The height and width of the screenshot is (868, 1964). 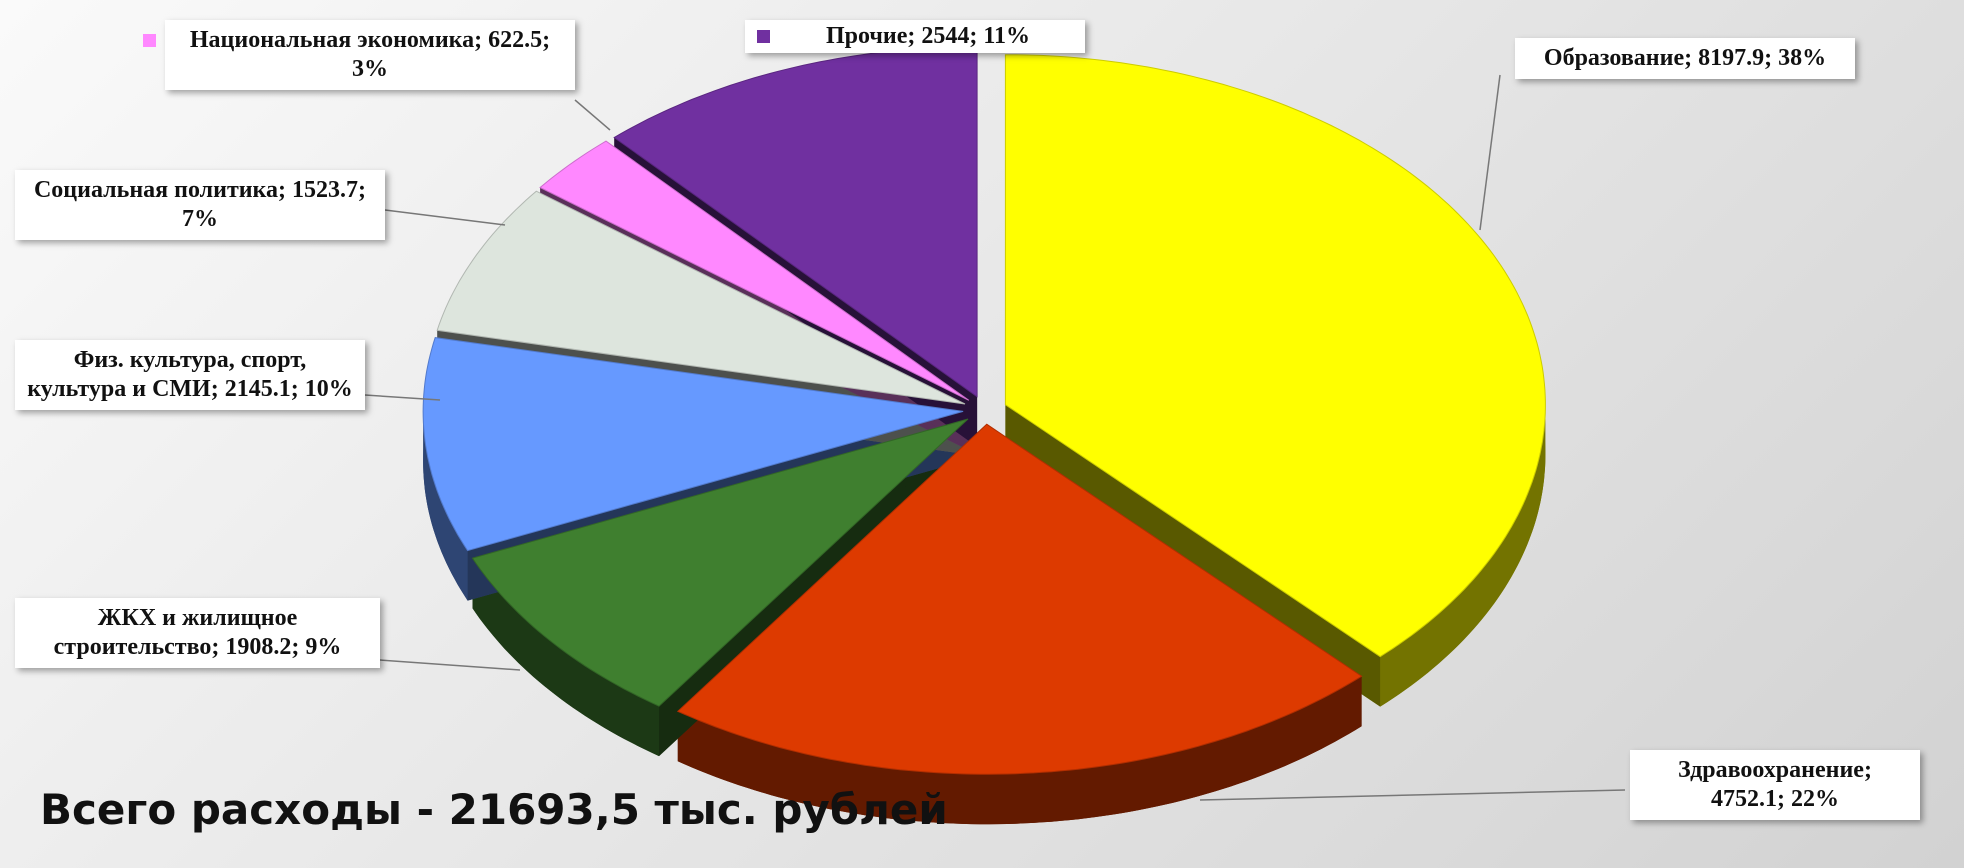 What do you see at coordinates (370, 55) in the screenshot?
I see `data-label: Национальная экономика; 622.5; 3%` at bounding box center [370, 55].